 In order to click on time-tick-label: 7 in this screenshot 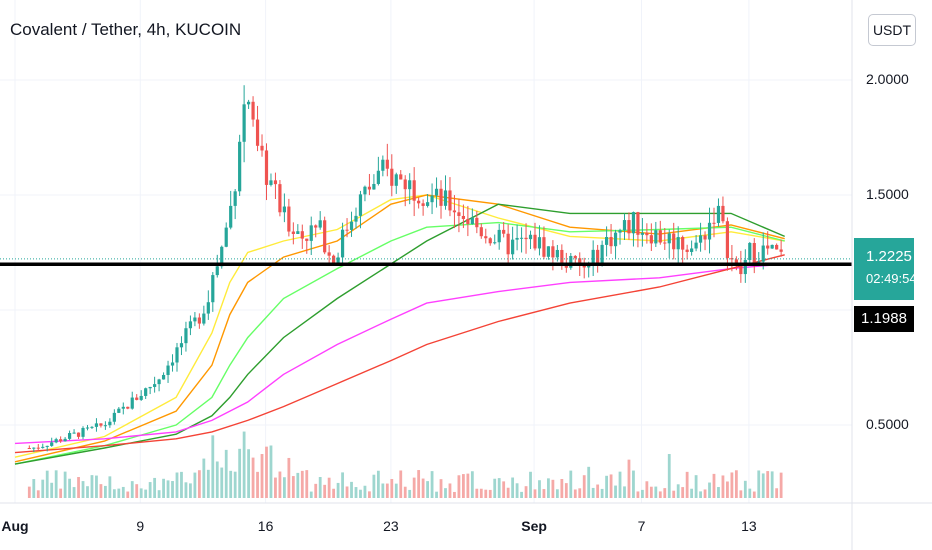, I will do `click(641, 526)`.